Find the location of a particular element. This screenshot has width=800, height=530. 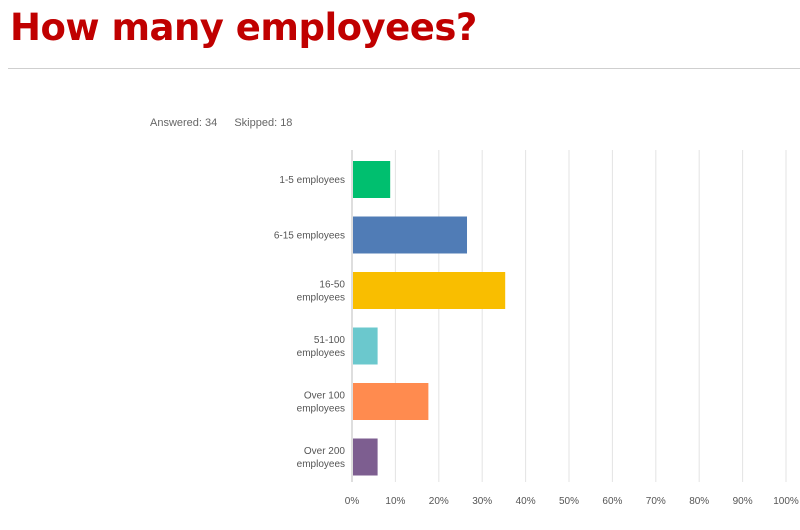

x-tick-label: 10% is located at coordinates (395, 501).